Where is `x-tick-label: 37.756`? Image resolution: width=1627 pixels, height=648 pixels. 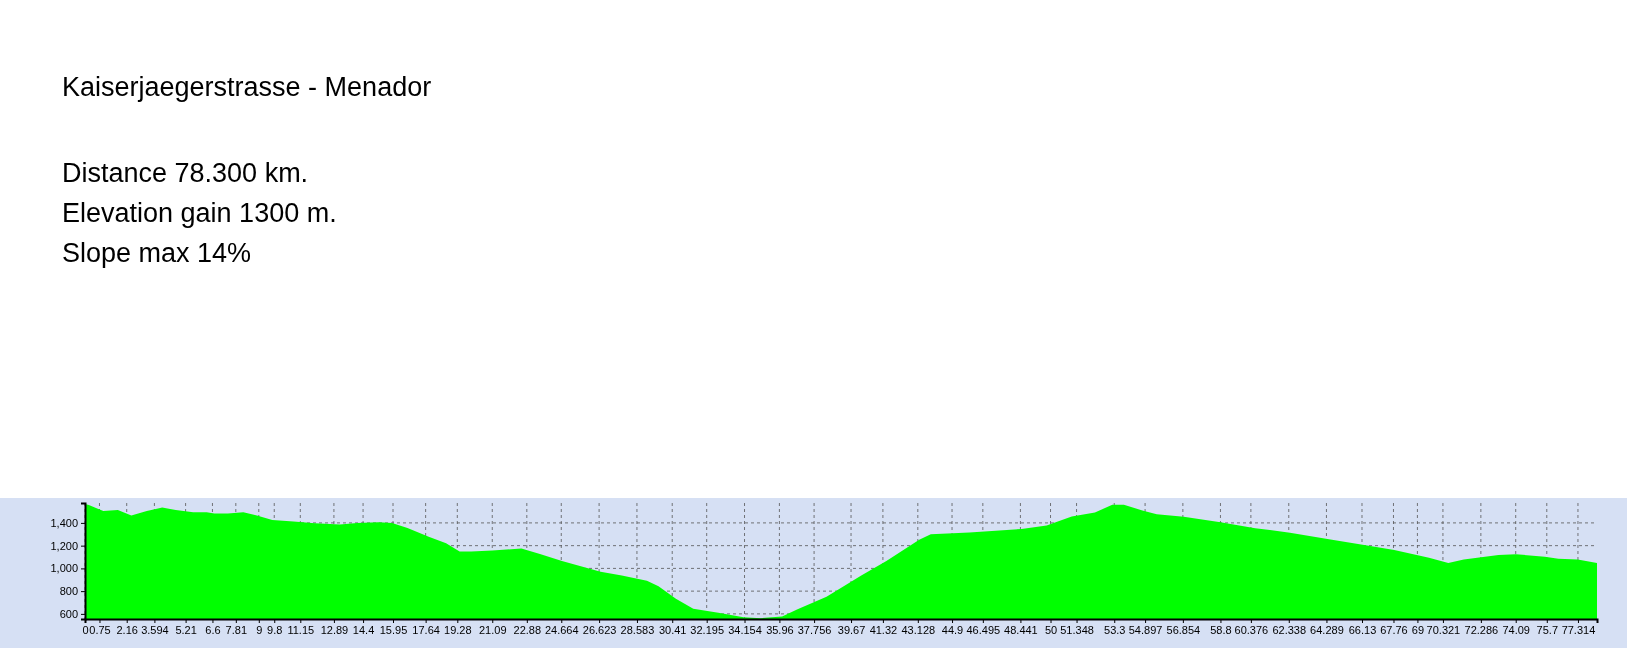 x-tick-label: 37.756 is located at coordinates (814, 629).